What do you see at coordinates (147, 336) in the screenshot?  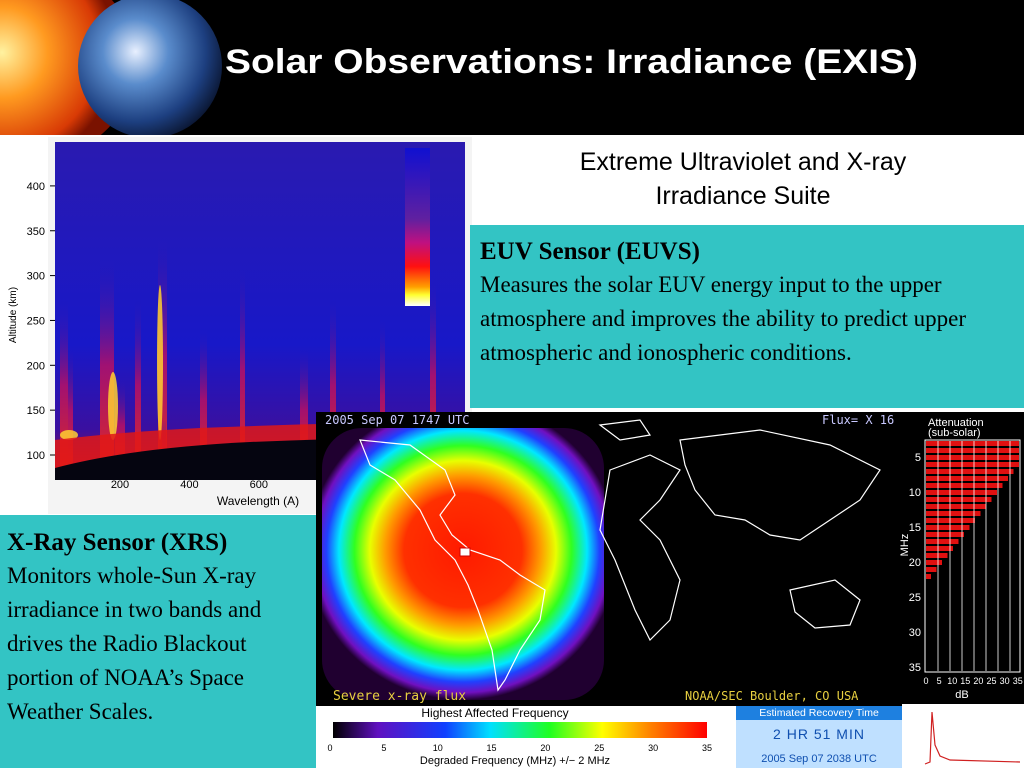 I see `plot-ticks: 100 150 200 250 300 350 400 200 400 600` at bounding box center [147, 336].